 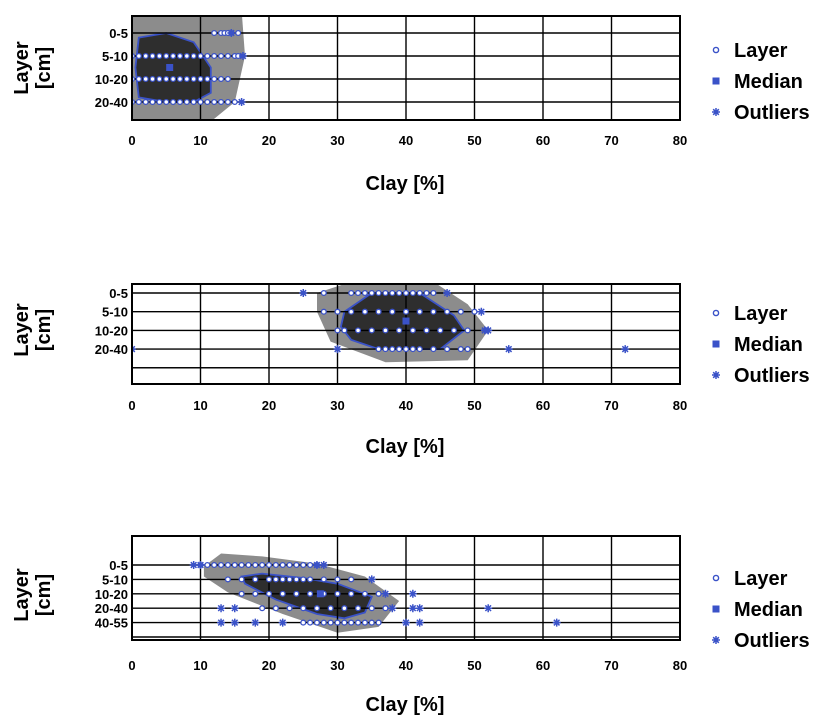 What do you see at coordinates (22, 595) in the screenshot?
I see `y-axis-title-line: Layer` at bounding box center [22, 595].